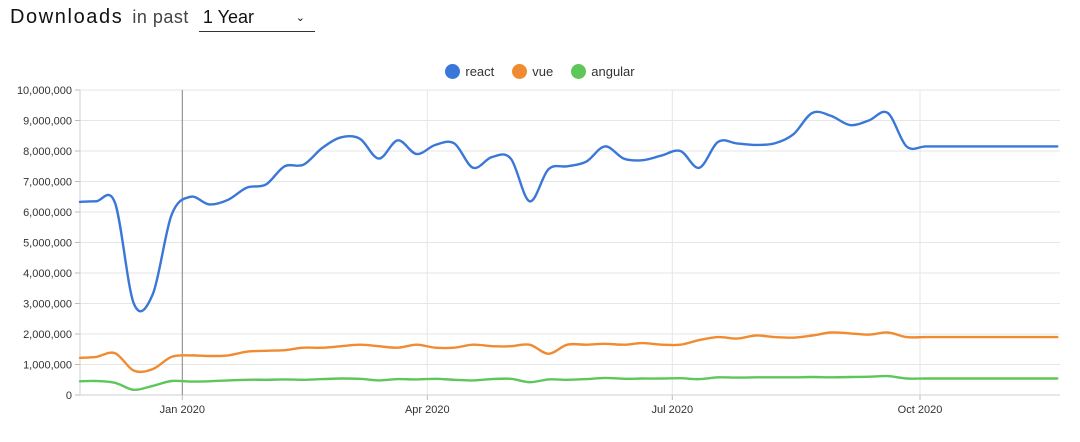  I want to click on y-tick-label: 5,000,000, so click(47, 244).